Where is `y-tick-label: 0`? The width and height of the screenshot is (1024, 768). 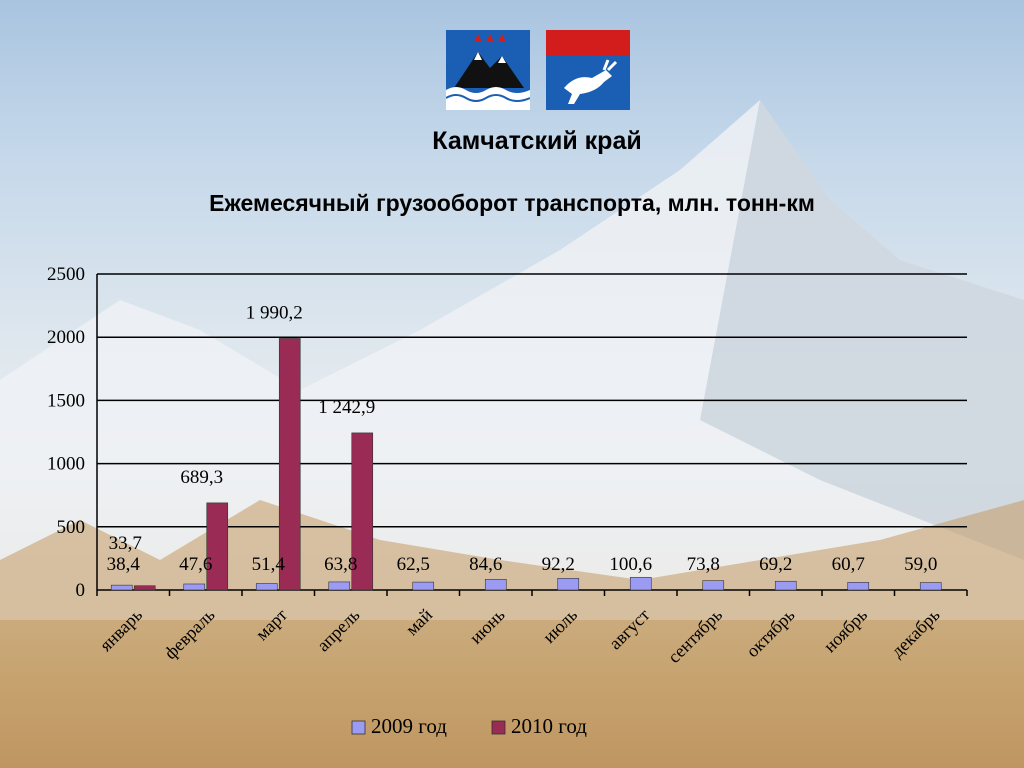
y-tick-label: 0 is located at coordinates (81, 590).